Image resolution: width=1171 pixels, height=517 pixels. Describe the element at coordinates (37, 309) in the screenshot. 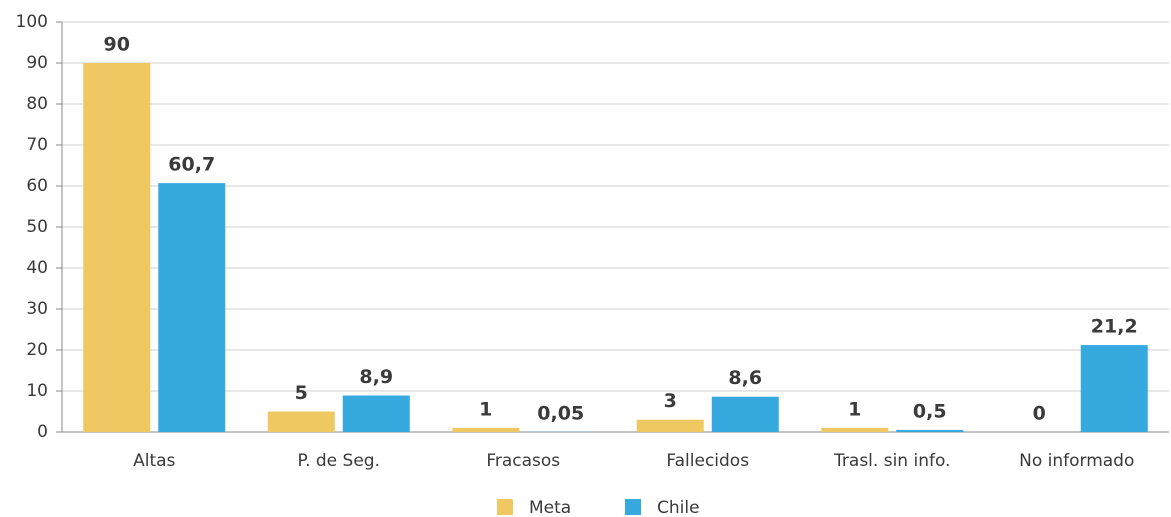

I see `y-tick-label: 30` at that location.